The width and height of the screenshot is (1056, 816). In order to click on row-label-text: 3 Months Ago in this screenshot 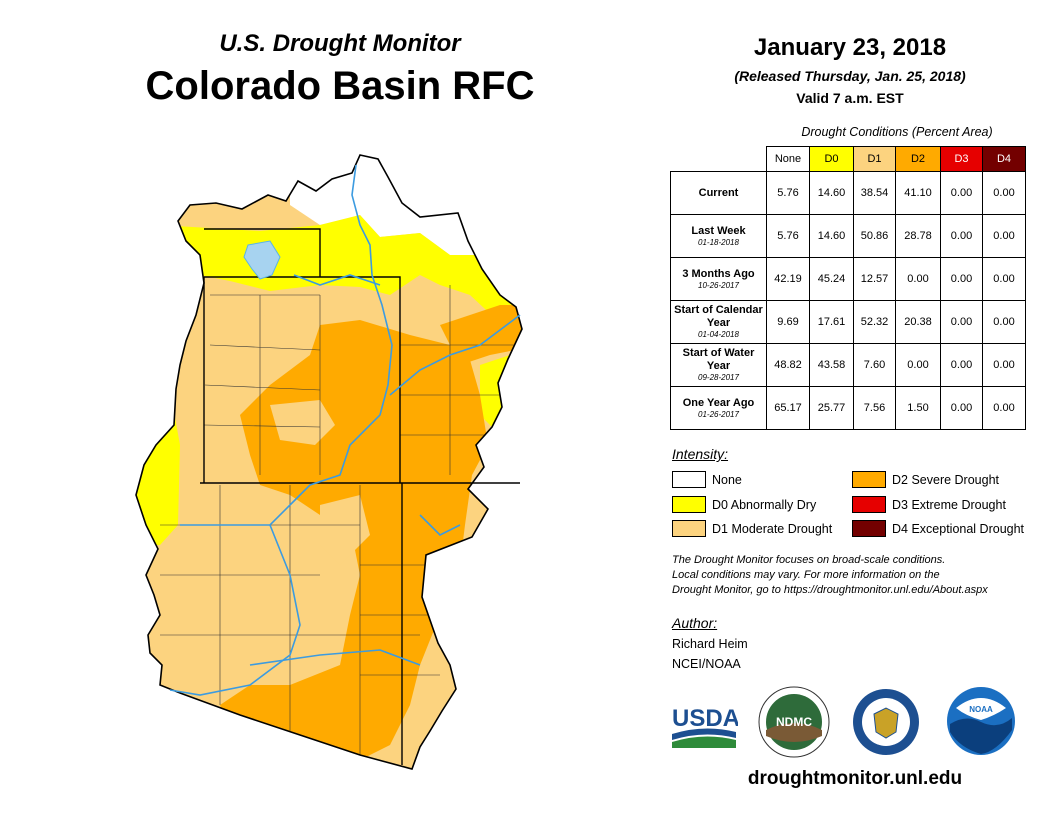, I will do `click(718, 273)`.